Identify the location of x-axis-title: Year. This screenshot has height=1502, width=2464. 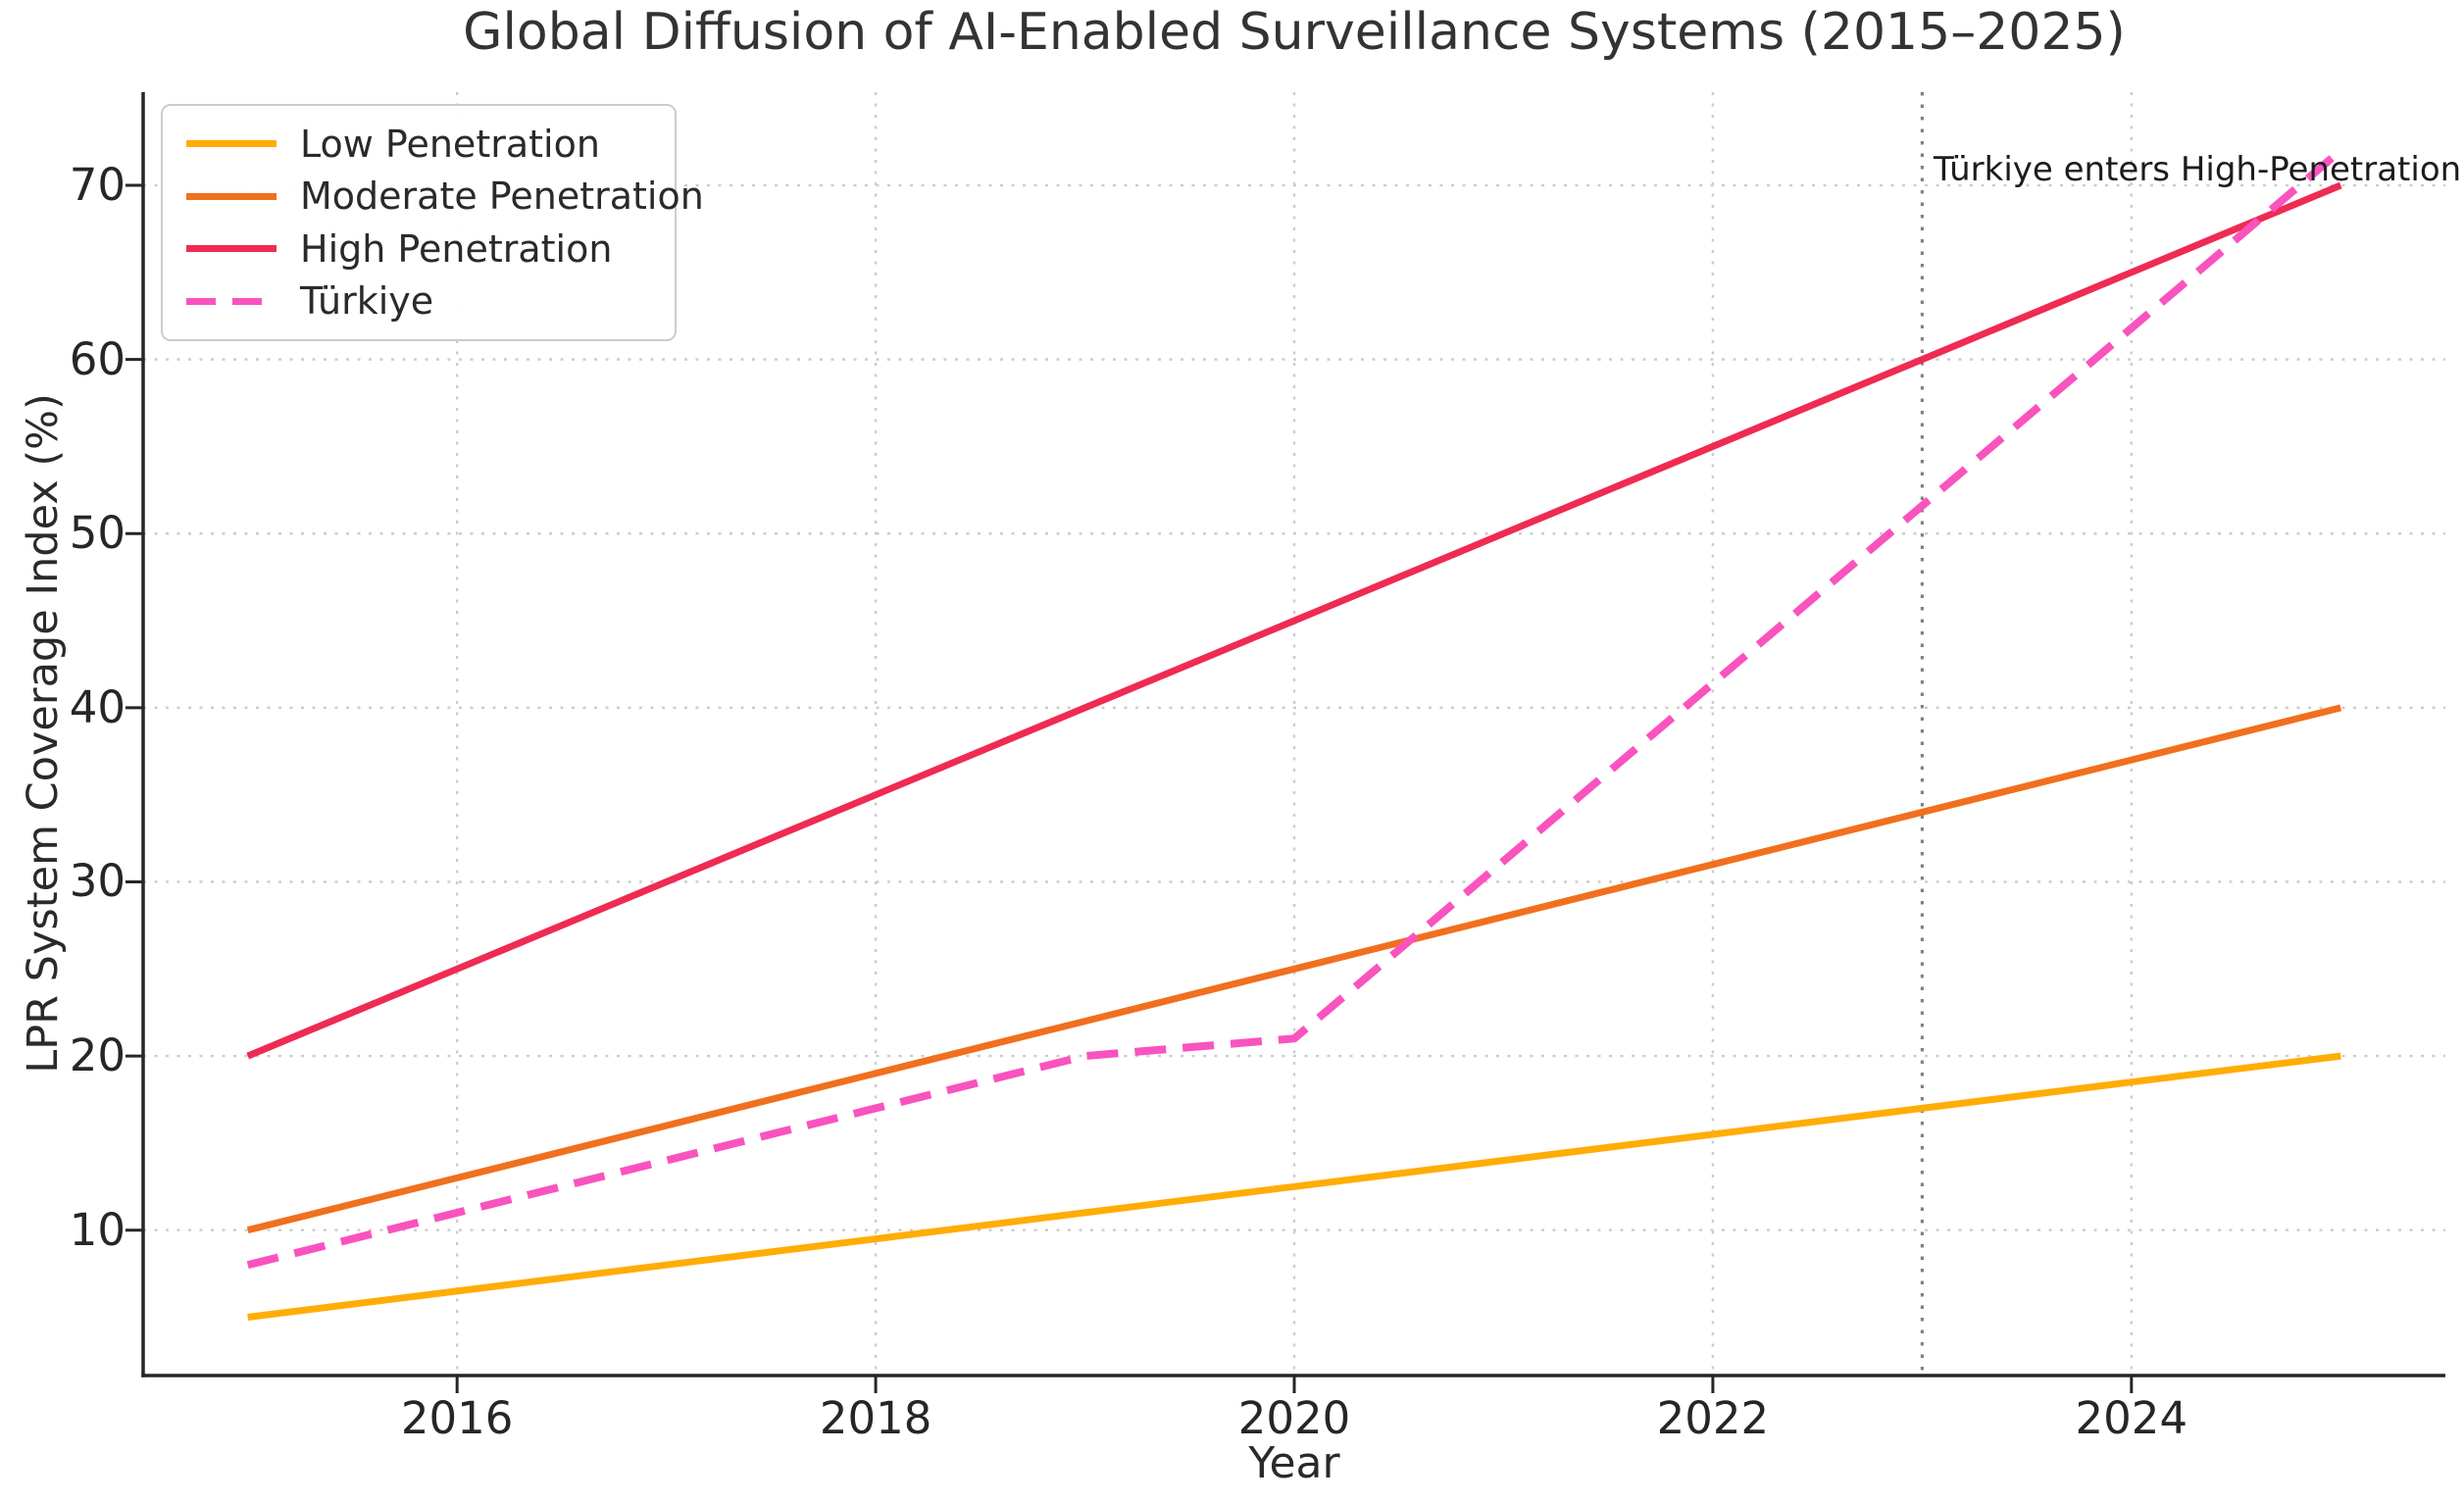
(1294, 1463).